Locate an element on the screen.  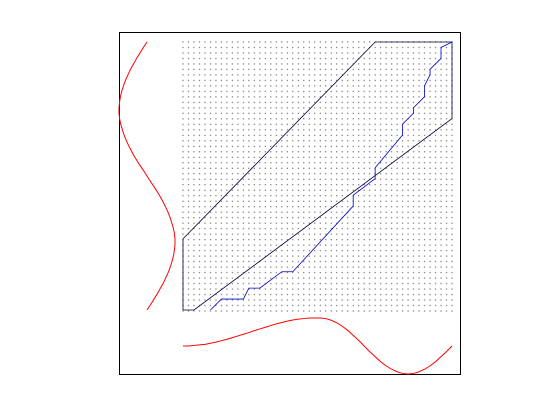
reference-signal is located at coordinates (318, 346).